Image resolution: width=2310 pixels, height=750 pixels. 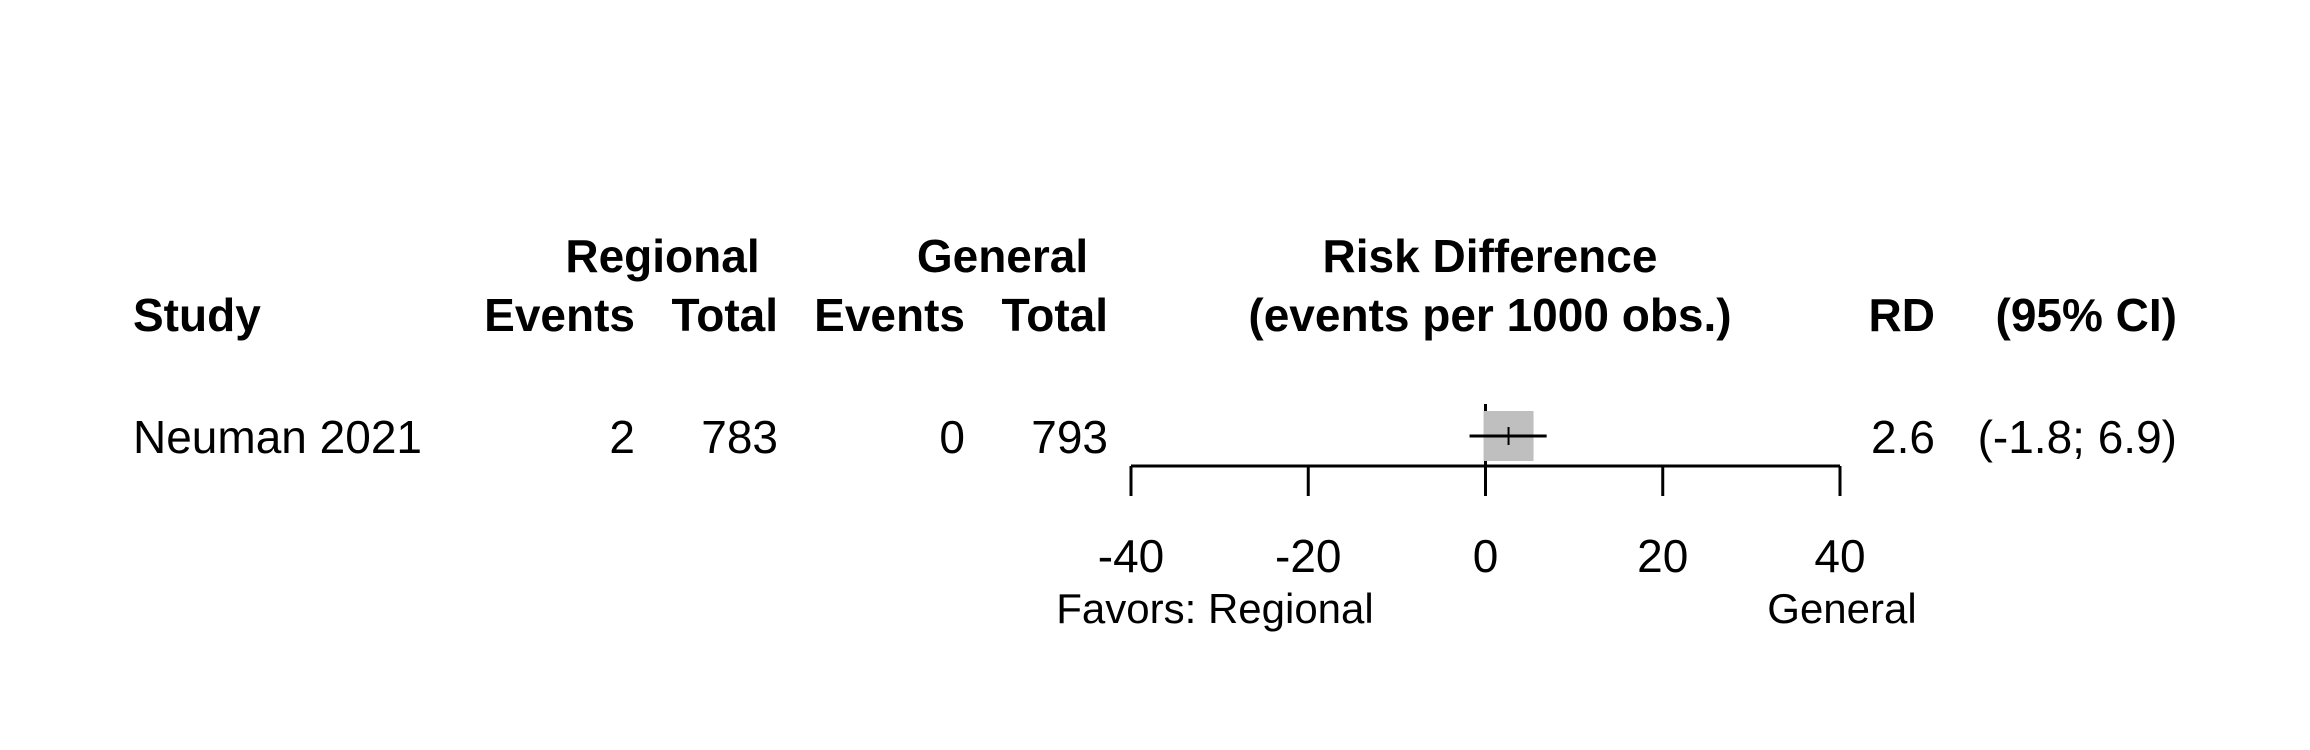 I want to click on header-general-group: General, so click(x=1002, y=256).